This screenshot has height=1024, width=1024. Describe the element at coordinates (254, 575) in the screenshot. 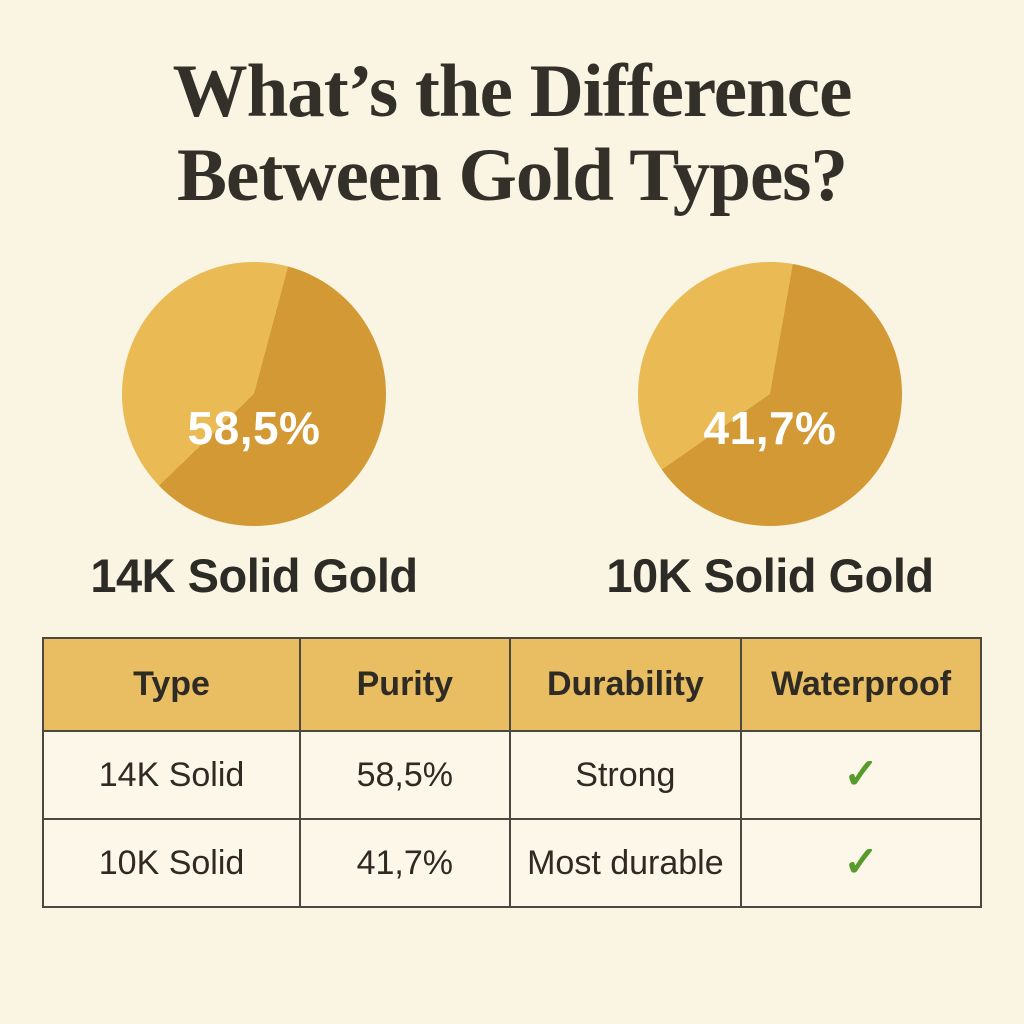

I see `pie-caption-14k: 14K Solid Gold` at that location.